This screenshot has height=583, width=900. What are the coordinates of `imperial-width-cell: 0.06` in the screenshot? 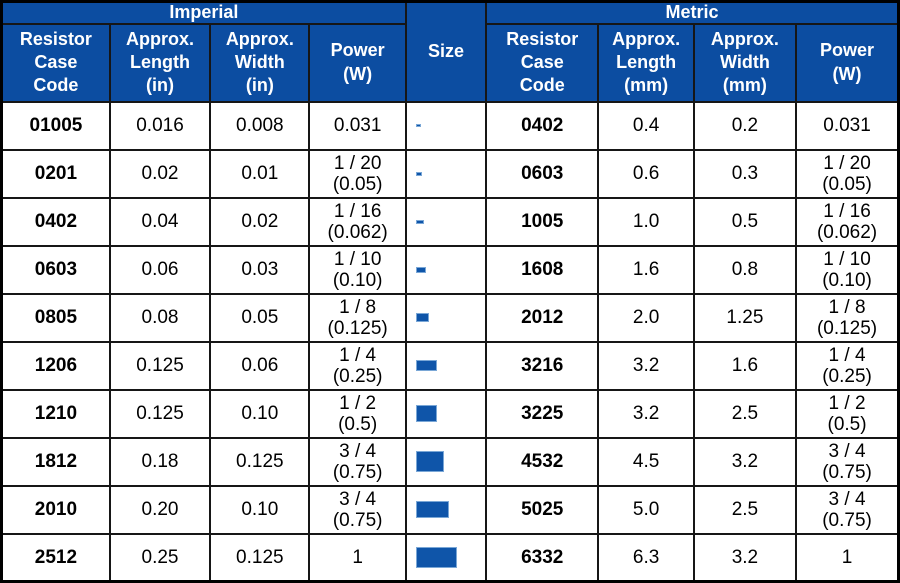 It's located at (260, 365).